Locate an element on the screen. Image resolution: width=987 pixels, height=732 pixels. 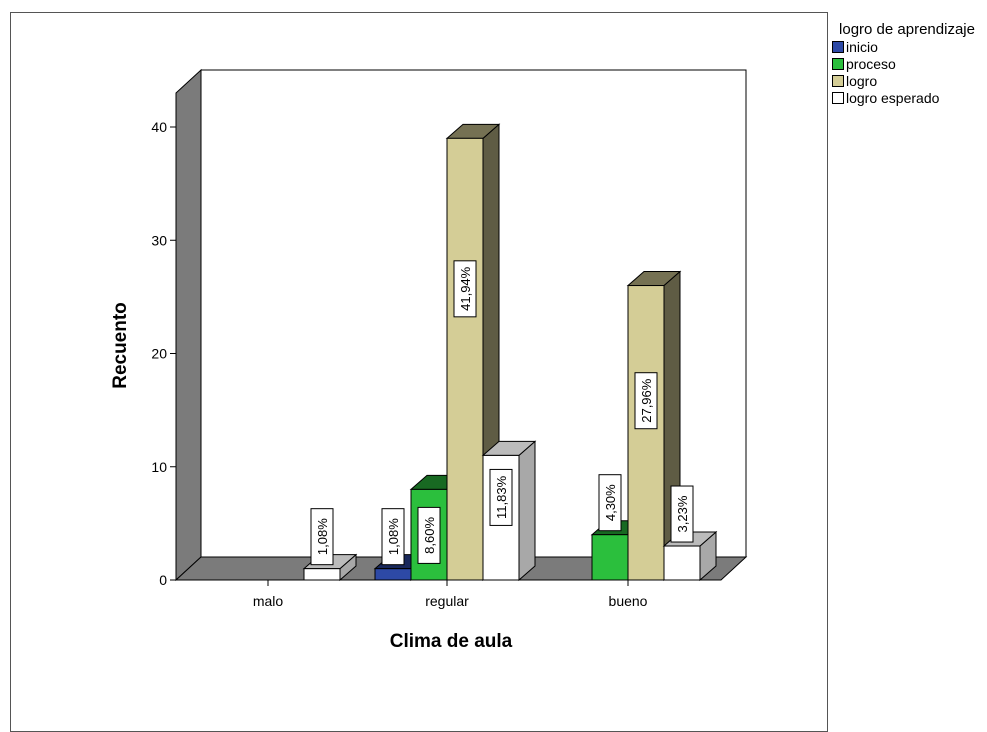
data-label-text: 8,60% is located at coordinates (429, 535).